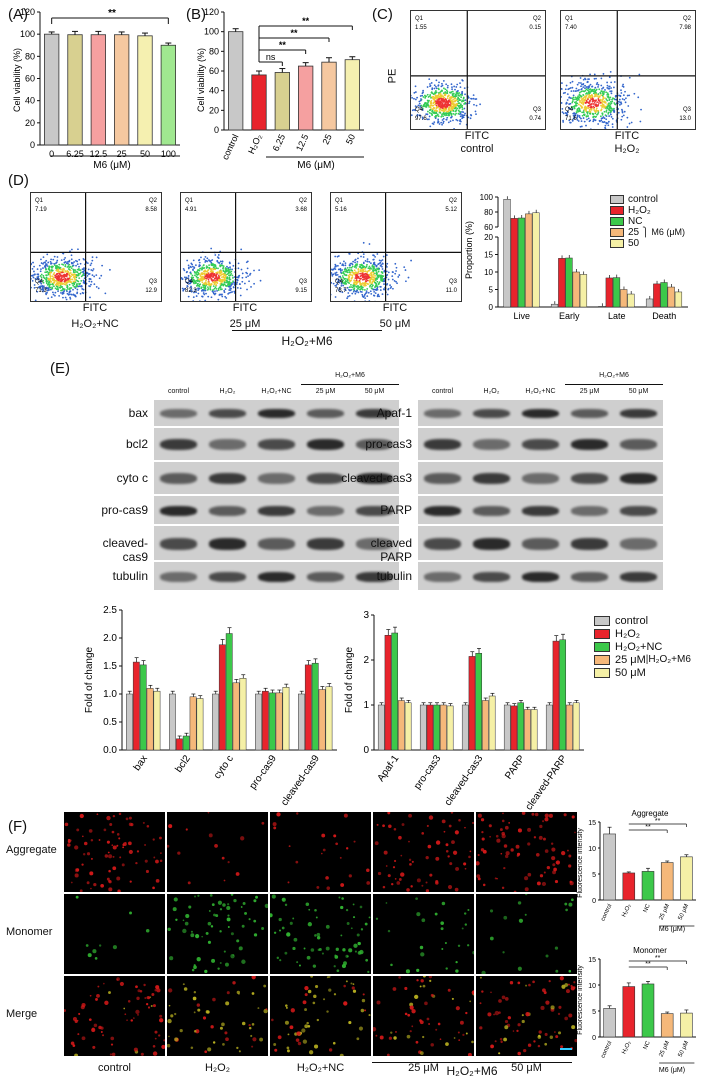 The width and height of the screenshot is (701, 1081). Describe the element at coordinates (452, 291) in the screenshot. I see `quadrant-value: 11.0` at that location.